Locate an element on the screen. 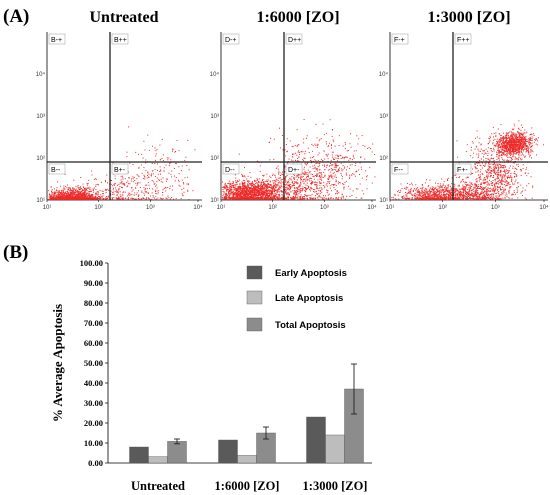 The height and width of the screenshot is (495, 550). quadrant-label-box is located at coordinates (57, 39).